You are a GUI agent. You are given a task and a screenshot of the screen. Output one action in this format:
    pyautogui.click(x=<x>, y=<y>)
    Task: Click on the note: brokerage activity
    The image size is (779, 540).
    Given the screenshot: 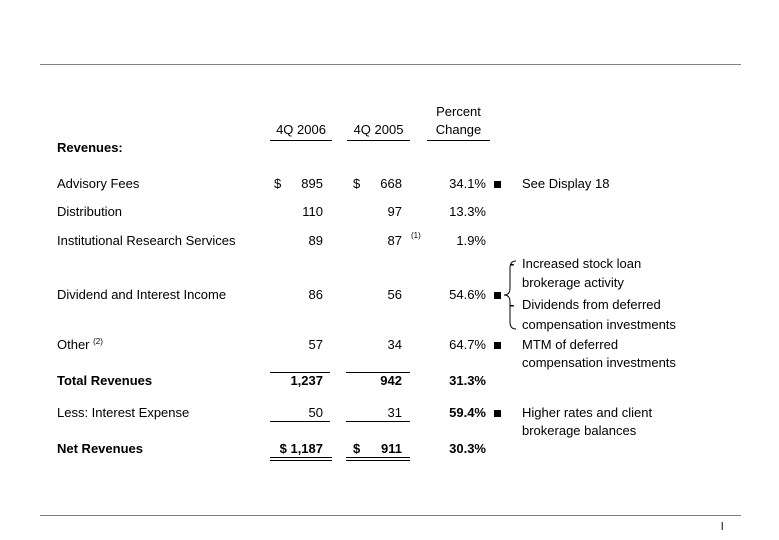 What is the action you would take?
    pyautogui.click(x=573, y=282)
    